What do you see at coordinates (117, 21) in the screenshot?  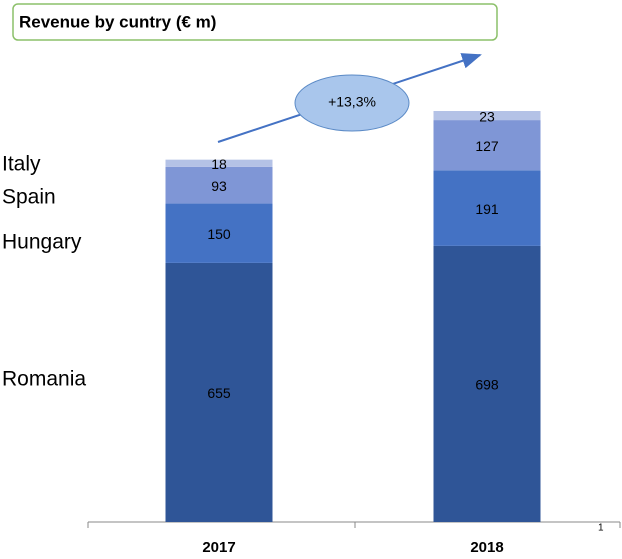 I see `chart-title: Revenue by cuntry (€ m)` at bounding box center [117, 21].